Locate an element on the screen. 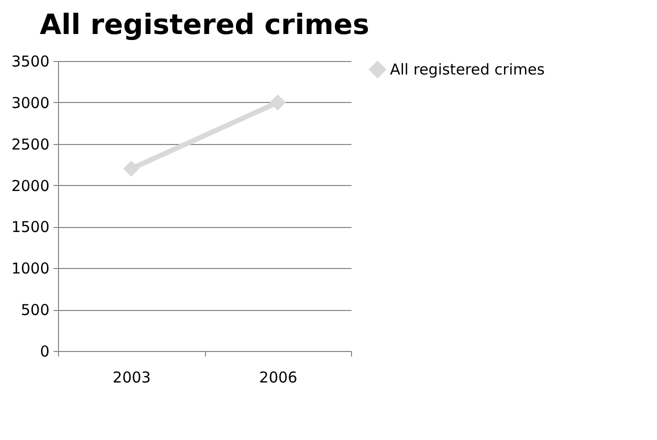  y-tick-label: 1000 is located at coordinates (30, 269).